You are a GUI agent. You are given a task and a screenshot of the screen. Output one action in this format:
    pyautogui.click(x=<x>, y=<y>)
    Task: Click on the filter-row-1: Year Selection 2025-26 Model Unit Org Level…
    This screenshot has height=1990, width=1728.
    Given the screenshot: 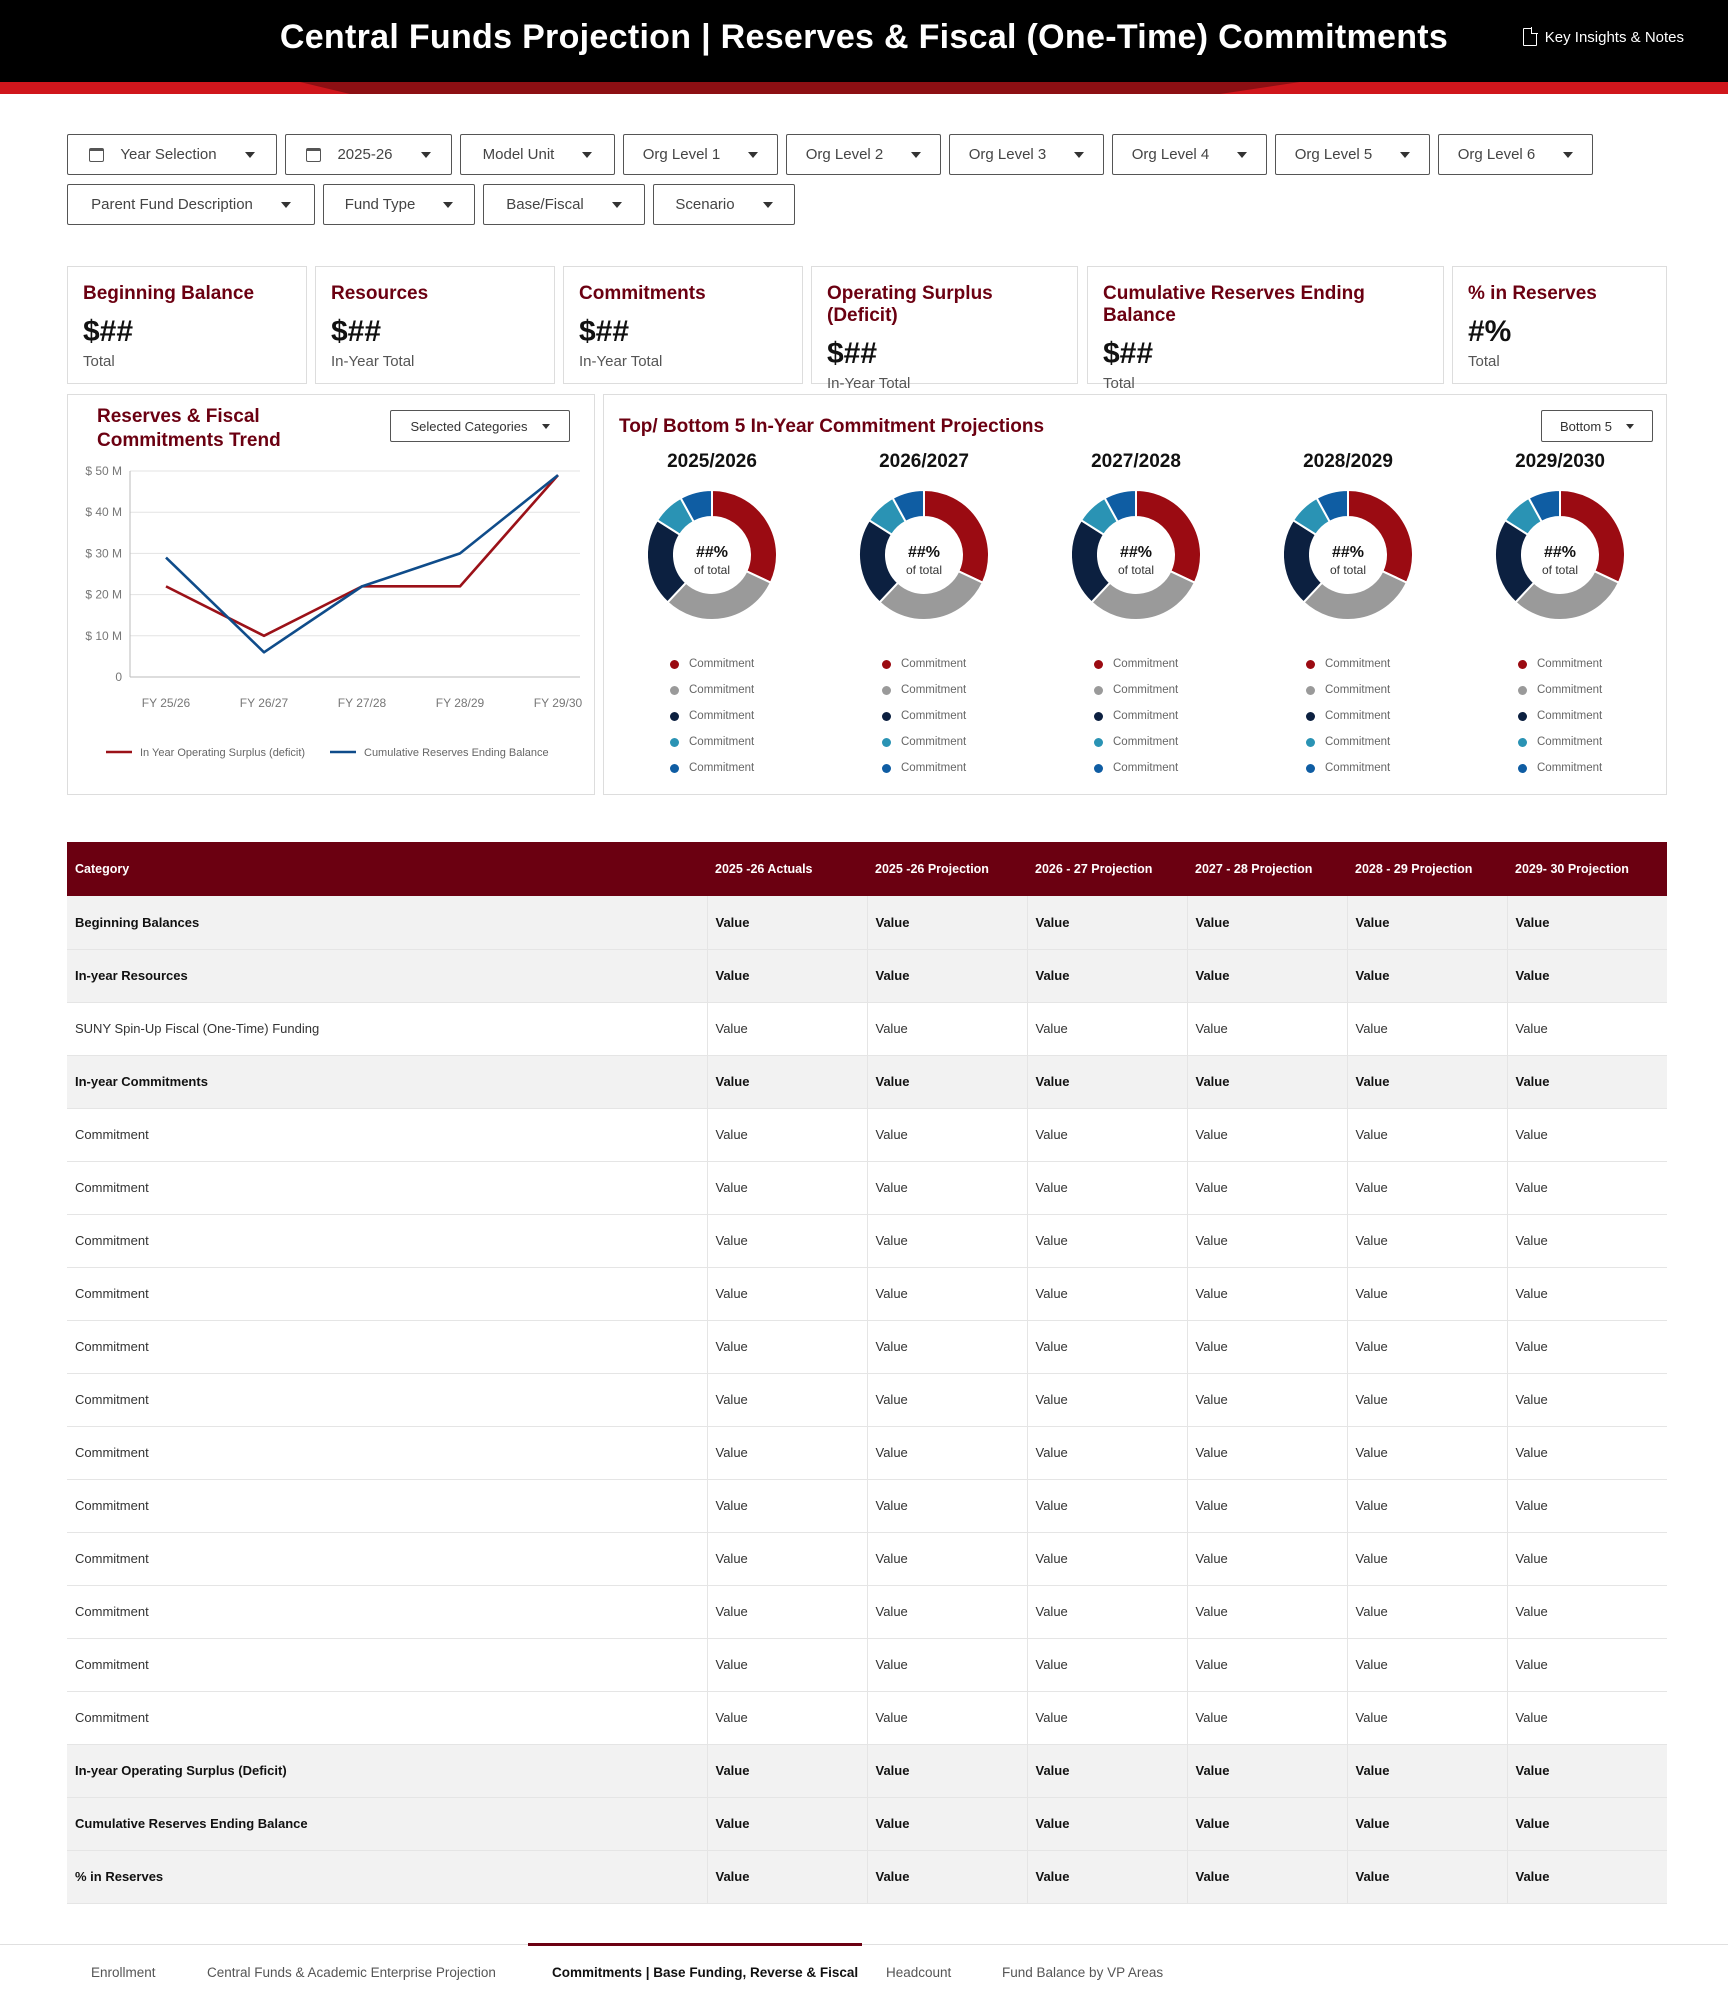 What is the action you would take?
    pyautogui.click(x=867, y=154)
    